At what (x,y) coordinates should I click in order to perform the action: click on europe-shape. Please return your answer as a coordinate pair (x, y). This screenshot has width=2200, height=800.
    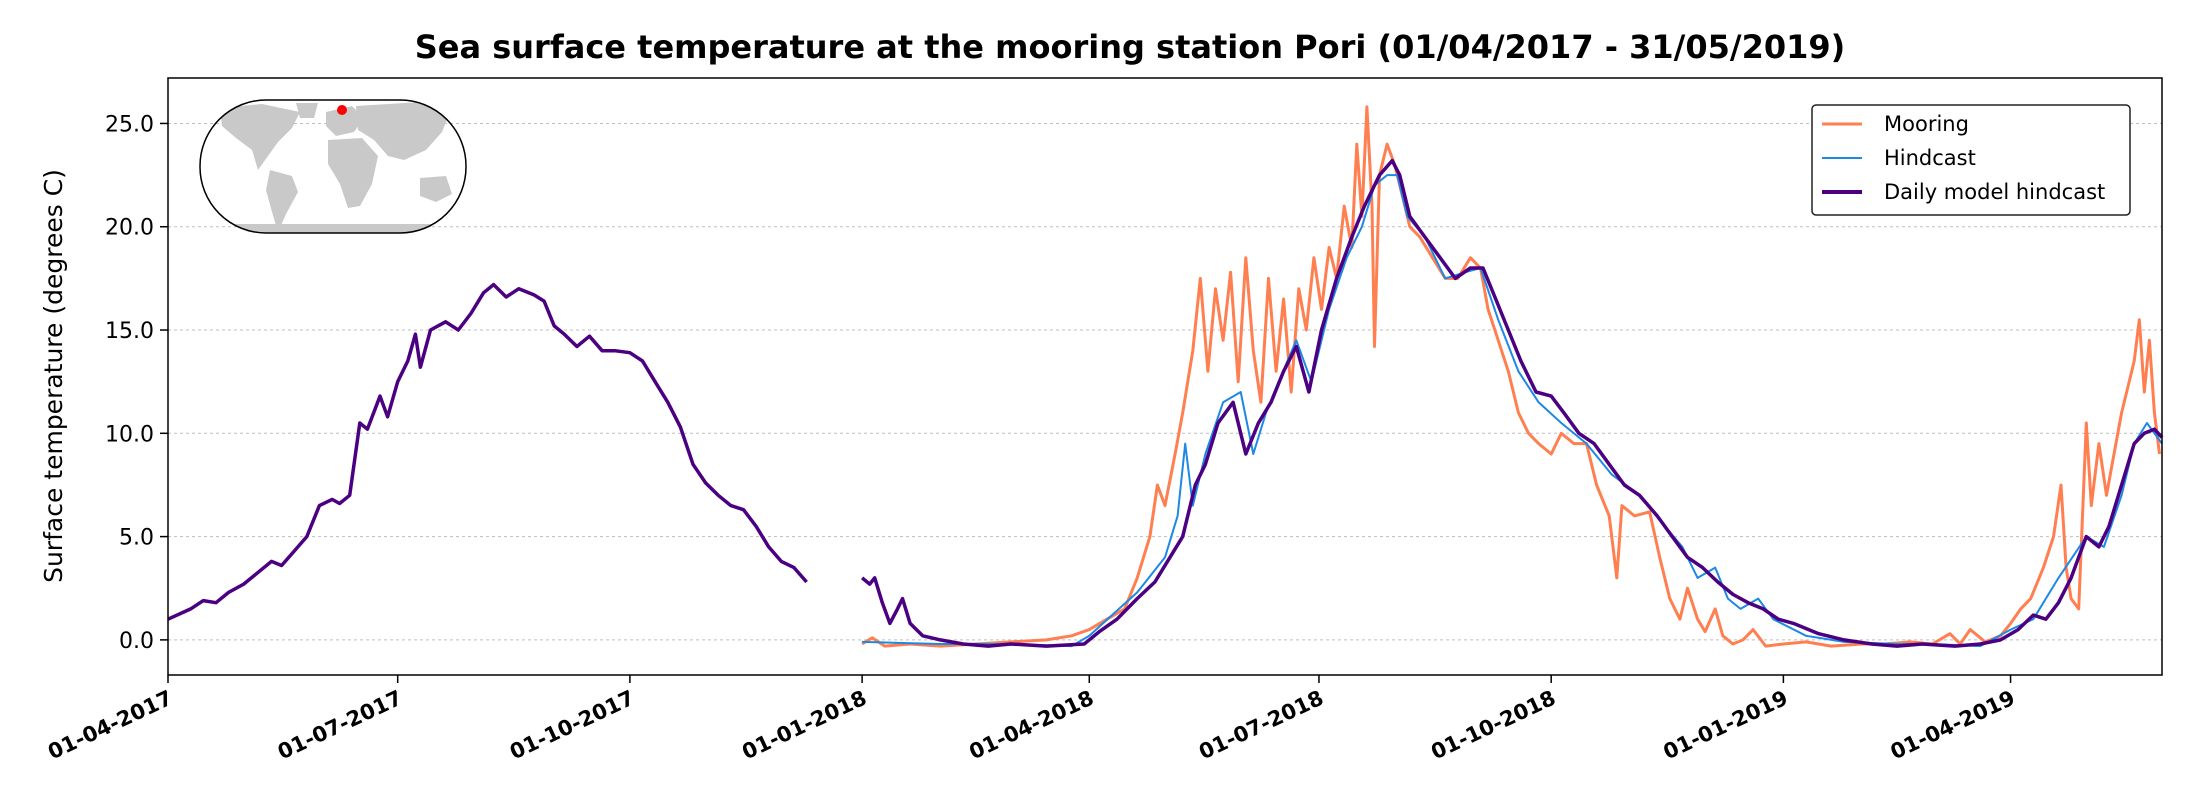
    Looking at the image, I should click on (345, 121).